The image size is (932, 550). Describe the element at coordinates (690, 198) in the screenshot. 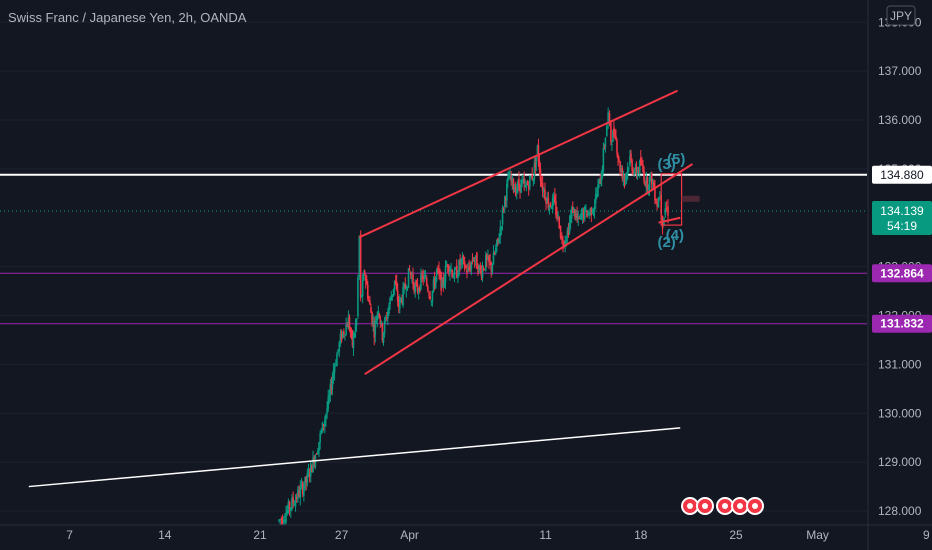

I see `wave-marker` at that location.